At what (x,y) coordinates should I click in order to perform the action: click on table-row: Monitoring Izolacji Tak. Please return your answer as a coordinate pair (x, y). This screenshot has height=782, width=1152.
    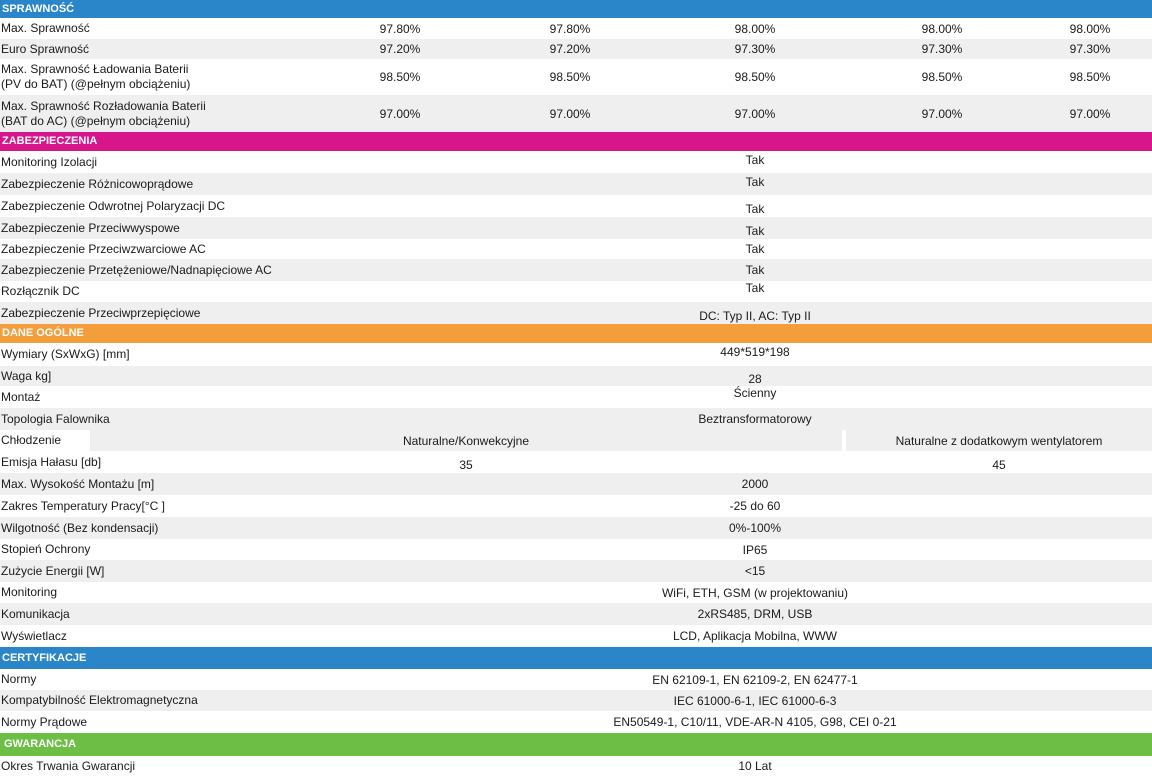
    Looking at the image, I should click on (576, 162).